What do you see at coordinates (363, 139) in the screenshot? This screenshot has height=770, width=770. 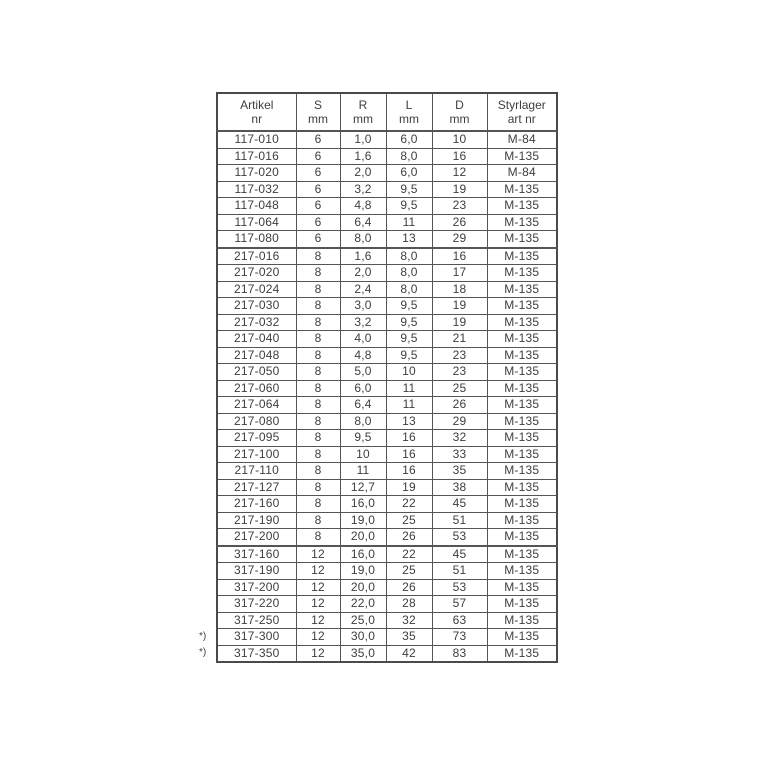 I see `cell-r-mm: 1,0` at bounding box center [363, 139].